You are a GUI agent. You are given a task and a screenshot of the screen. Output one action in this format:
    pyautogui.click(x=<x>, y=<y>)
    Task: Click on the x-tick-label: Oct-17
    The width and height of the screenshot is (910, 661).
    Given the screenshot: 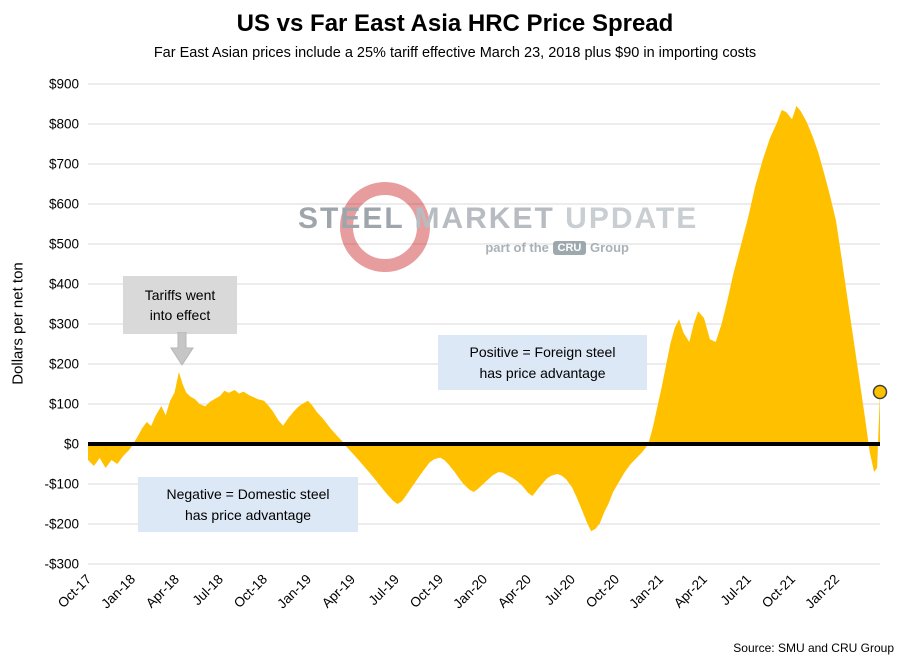 What is the action you would take?
    pyautogui.click(x=74, y=591)
    